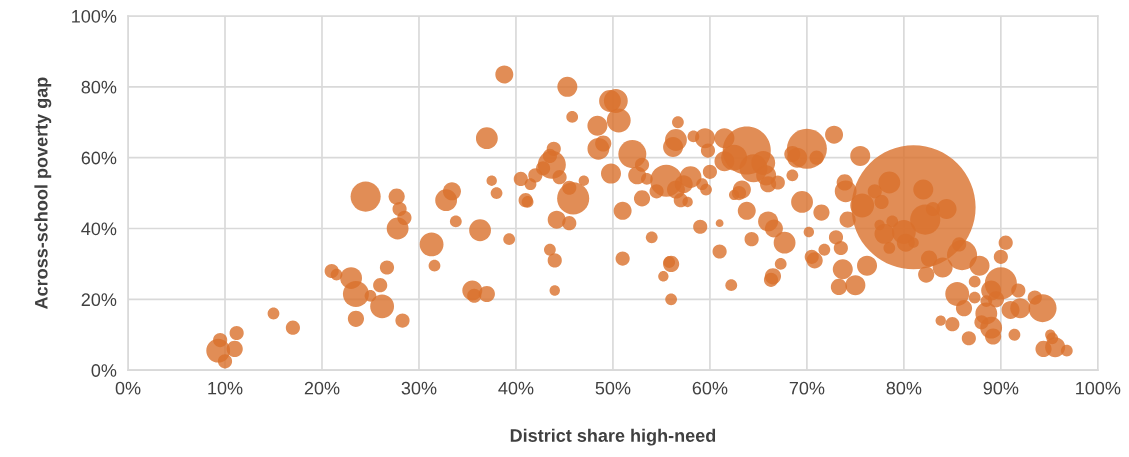 Image resolution: width=1129 pixels, height=457 pixels. I want to click on x-tick-label: 20%, so click(322, 388).